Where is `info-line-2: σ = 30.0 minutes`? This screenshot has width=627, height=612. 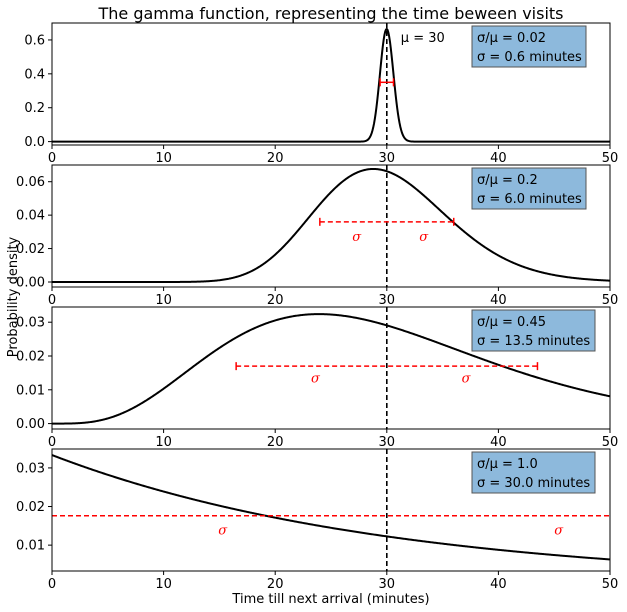
info-line-2: σ = 30.0 minutes is located at coordinates (533, 483).